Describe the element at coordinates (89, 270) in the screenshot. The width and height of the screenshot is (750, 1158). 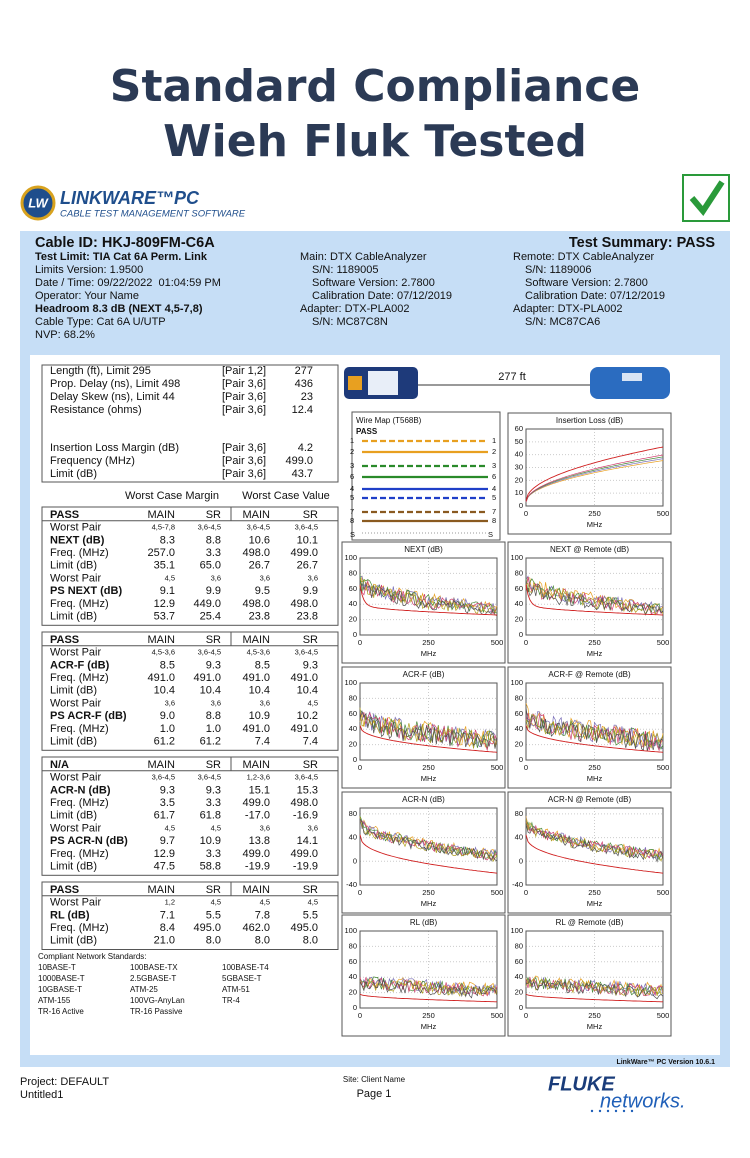
I see `summary-line: Limits Version: 1.9500` at that location.